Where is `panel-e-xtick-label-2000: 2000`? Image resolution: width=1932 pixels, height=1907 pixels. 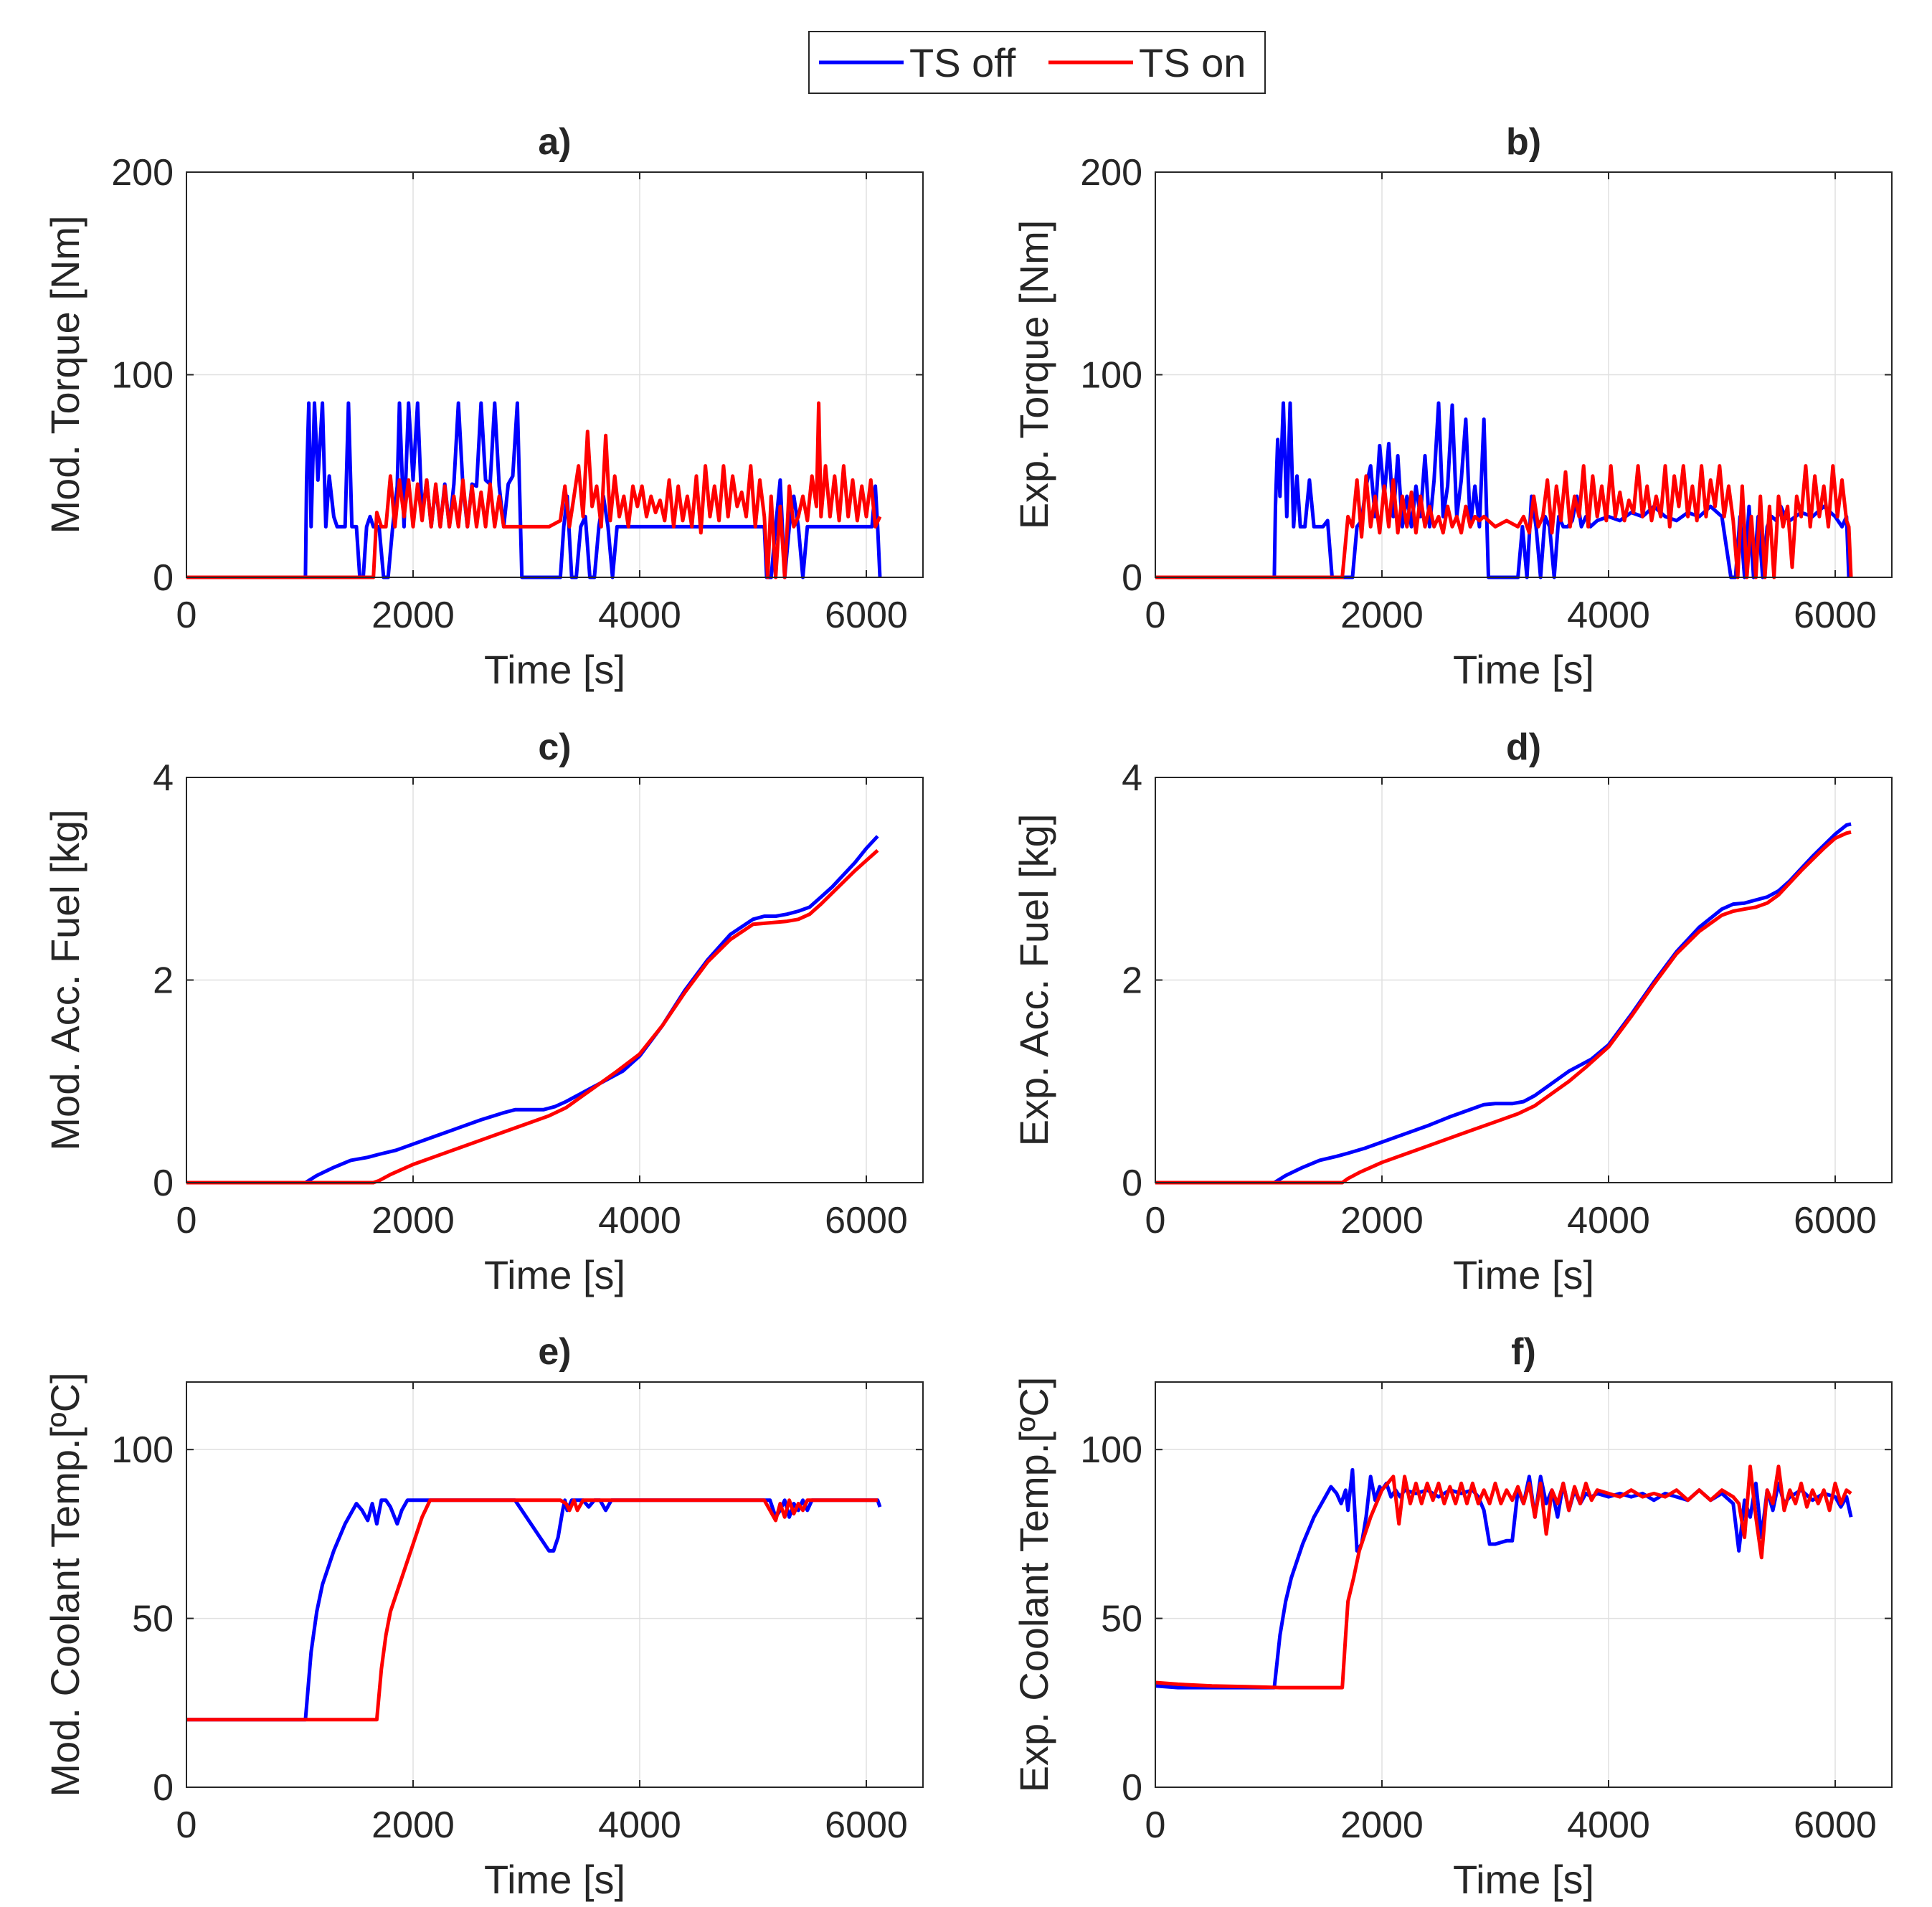 panel-e-xtick-label-2000: 2000 is located at coordinates (413, 1825).